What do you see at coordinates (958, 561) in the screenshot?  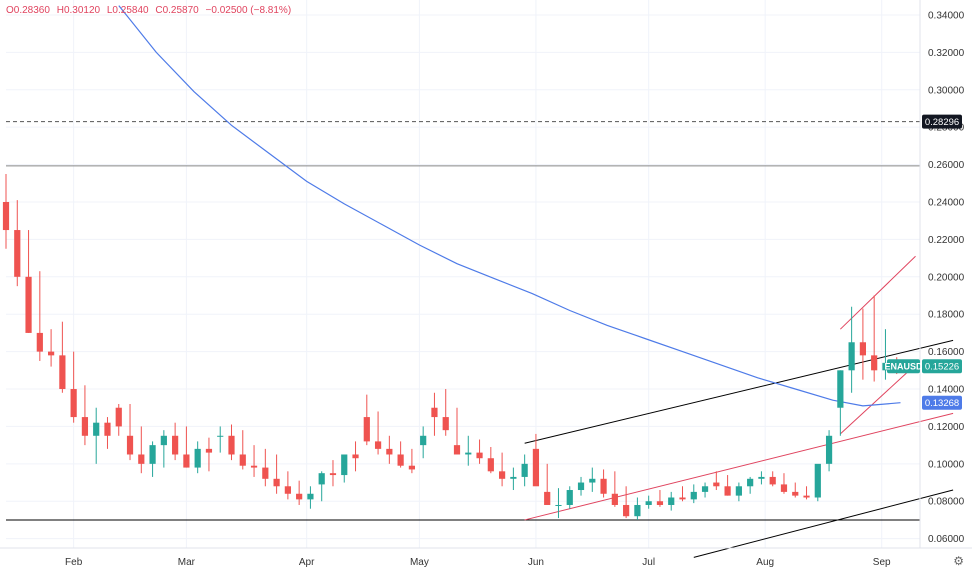 I see `gear-icon: ⚙` at bounding box center [958, 561].